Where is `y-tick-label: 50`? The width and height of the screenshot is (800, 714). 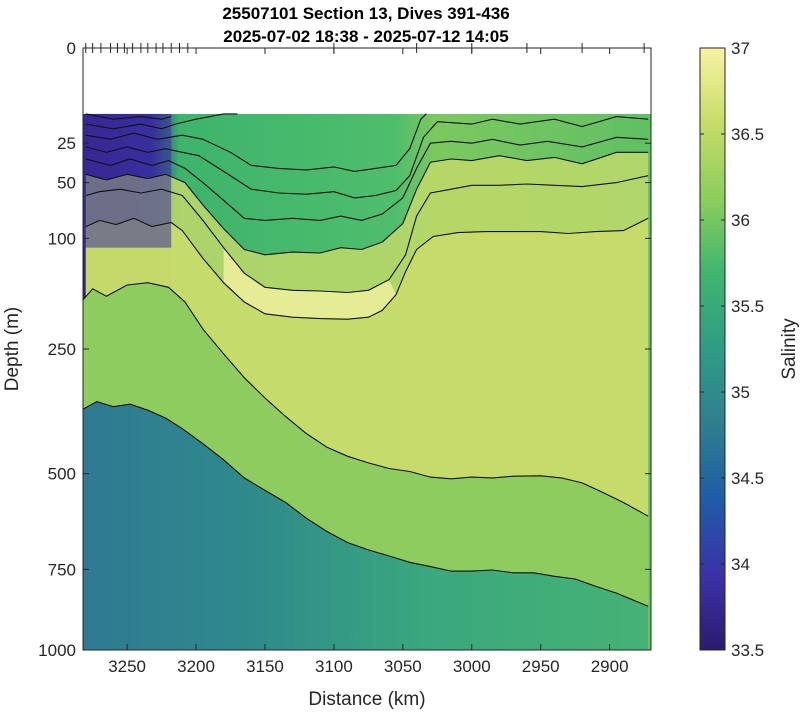
y-tick-label: 50 is located at coordinates (66, 183).